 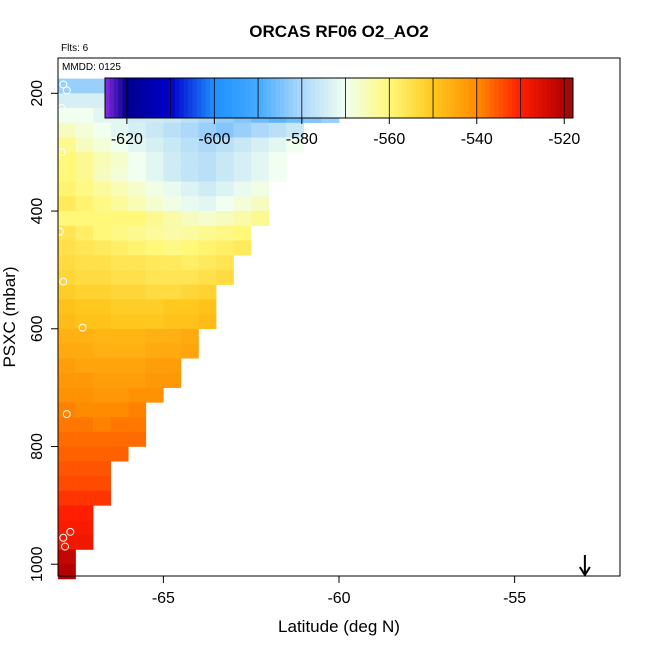 I want to click on x-tick-label: -60, so click(x=338, y=598).